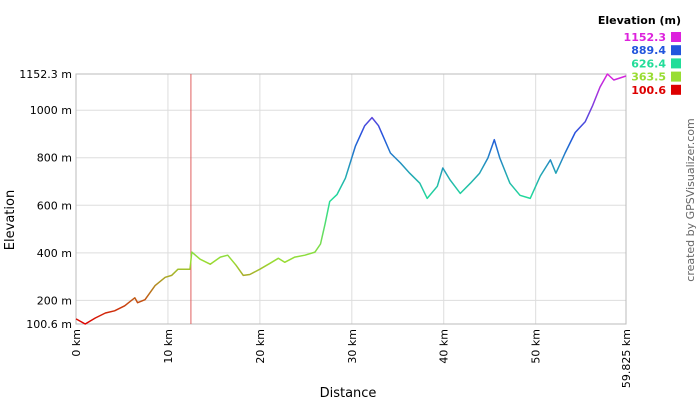 The width and height of the screenshot is (700, 400). I want to click on x-tick-label: 10 km, so click(168, 346).